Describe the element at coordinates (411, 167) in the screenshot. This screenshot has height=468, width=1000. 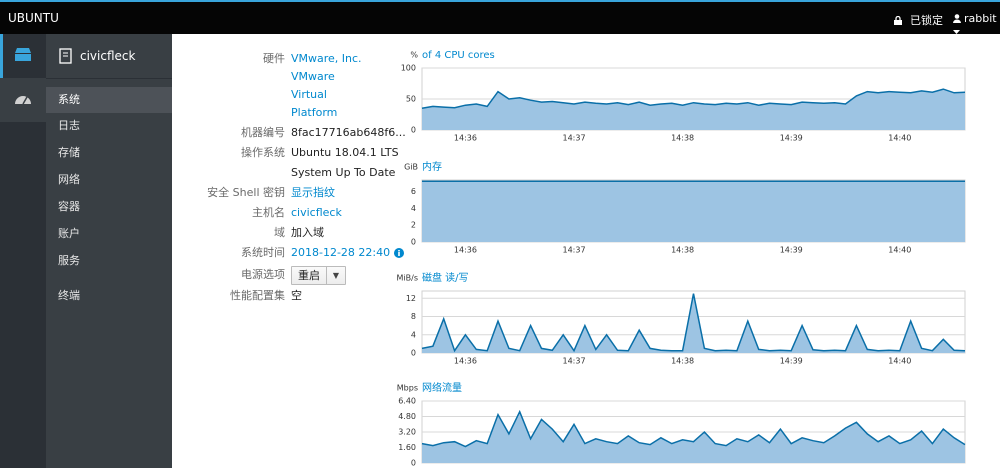
I see `chart-unit: GiB` at that location.